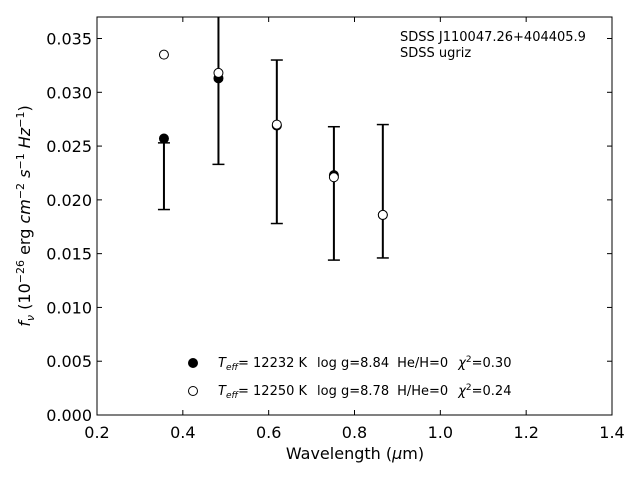  What do you see at coordinates (69, 39) in the screenshot?
I see `y-tick-label: 0.035` at bounding box center [69, 39].